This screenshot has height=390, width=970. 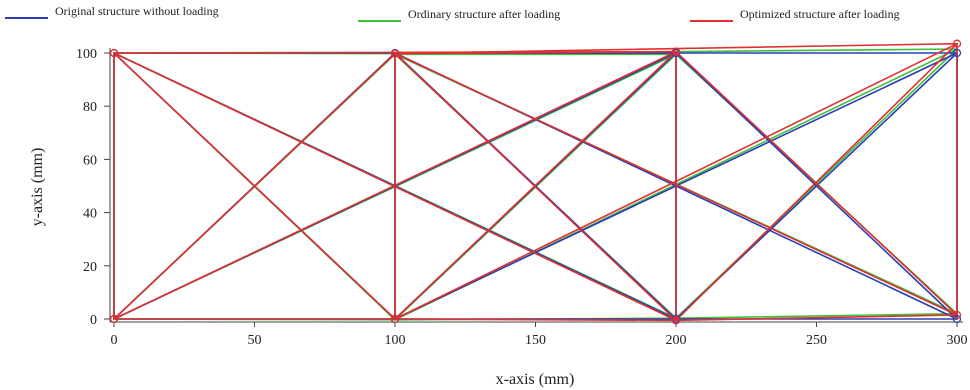 What do you see at coordinates (395, 340) in the screenshot?
I see `x-tick-label: 100` at bounding box center [395, 340].